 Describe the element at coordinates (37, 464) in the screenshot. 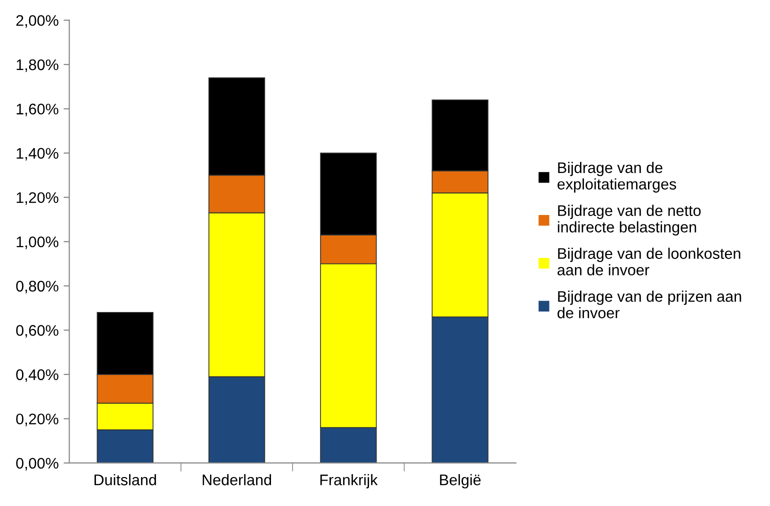

I see `y-tick-label: 0,00%` at that location.